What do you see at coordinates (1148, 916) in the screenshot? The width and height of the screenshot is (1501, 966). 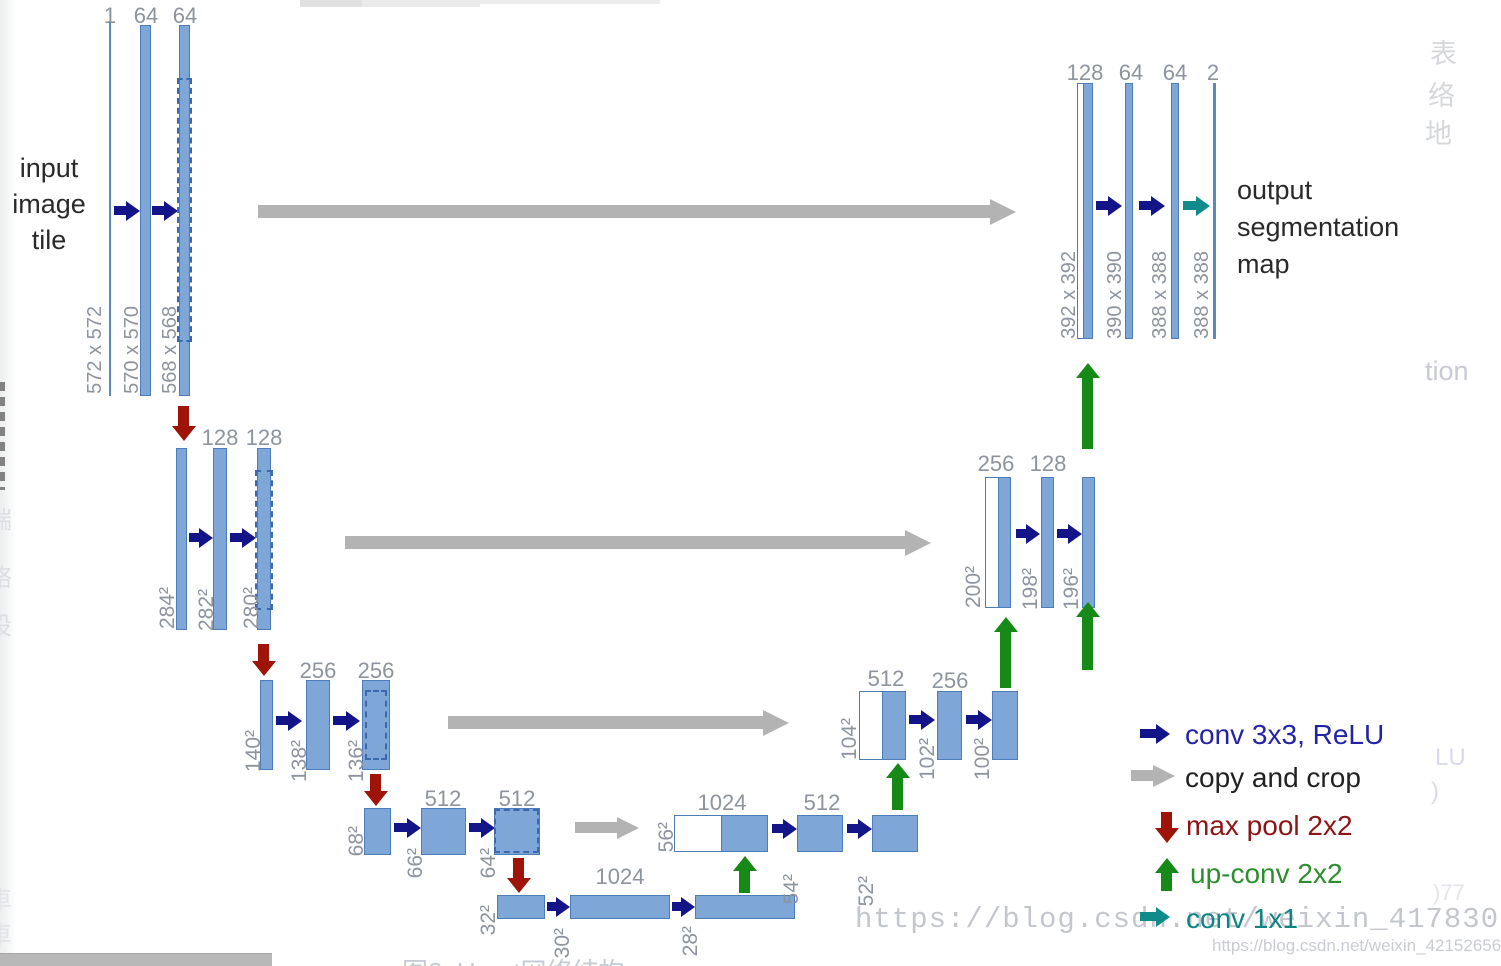 I see `legend-conv1x1-arrow-icon` at bounding box center [1148, 916].